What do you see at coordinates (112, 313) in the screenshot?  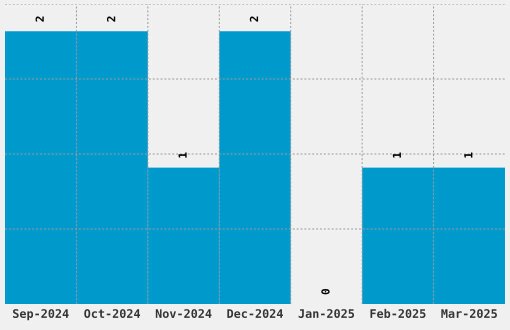 I see `x-tick-label: Oct-2024` at bounding box center [112, 313].